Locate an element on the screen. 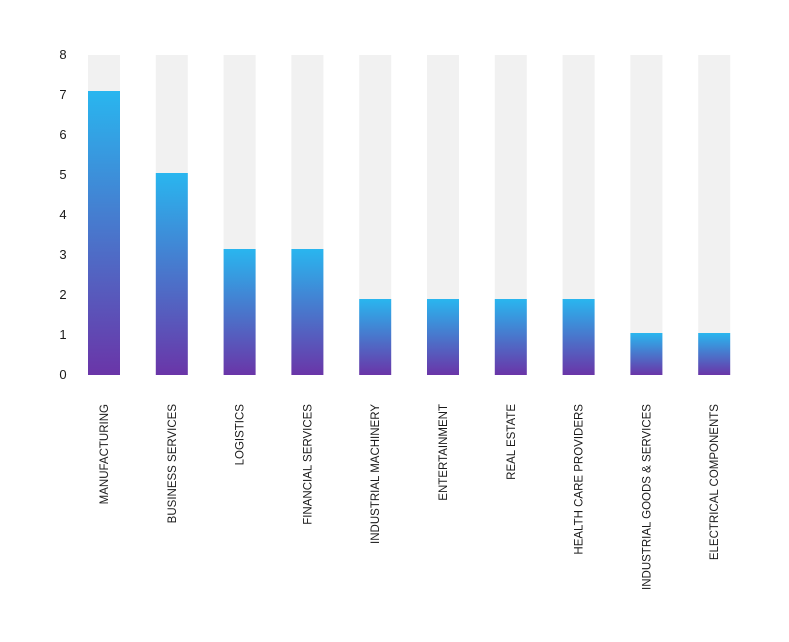 This screenshot has width=789, height=642. x-tick-label: REAL ESTATE is located at coordinates (512, 442).